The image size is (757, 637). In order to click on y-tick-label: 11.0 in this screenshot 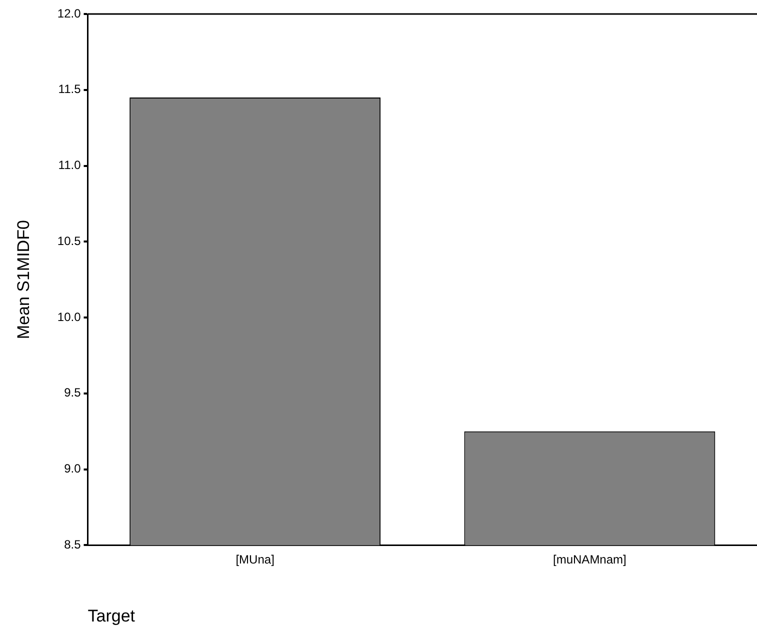, I will do `click(70, 165)`.